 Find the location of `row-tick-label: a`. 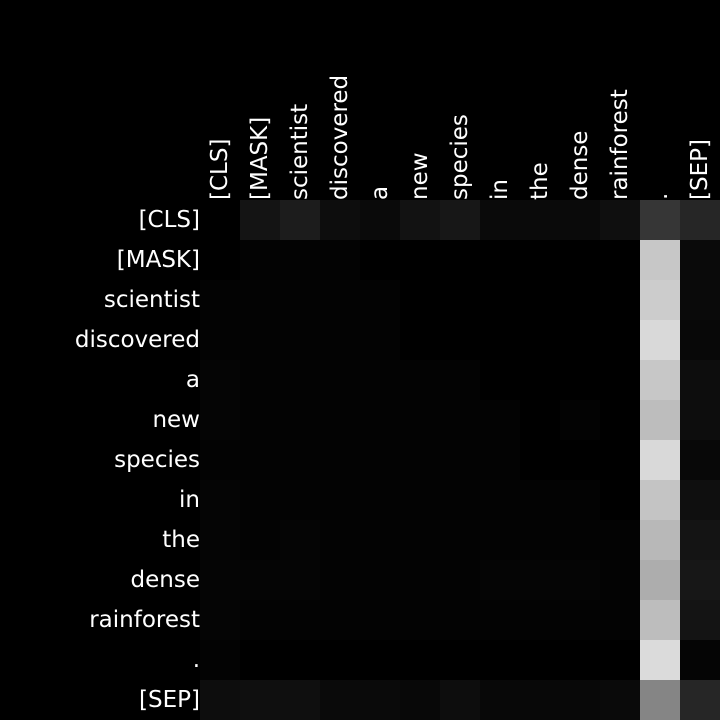

row-tick-label: a is located at coordinates (193, 380).